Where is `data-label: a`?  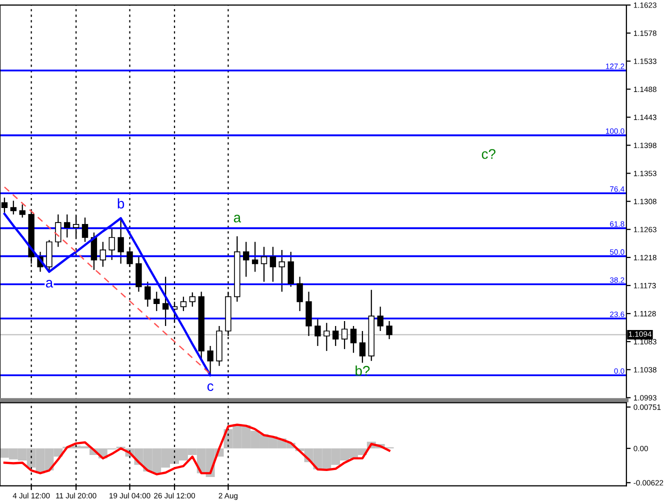 data-label: a is located at coordinates (50, 284).